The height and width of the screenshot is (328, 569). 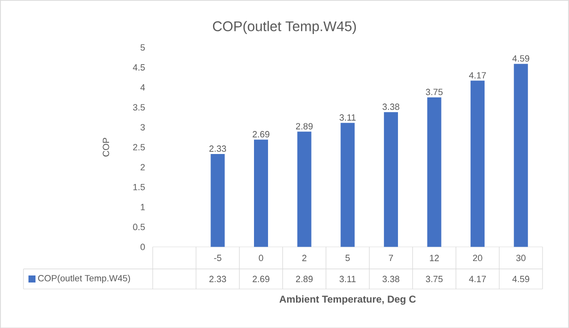 What do you see at coordinates (139, 107) in the screenshot?
I see `y-tick-label: 3.5` at bounding box center [139, 107].